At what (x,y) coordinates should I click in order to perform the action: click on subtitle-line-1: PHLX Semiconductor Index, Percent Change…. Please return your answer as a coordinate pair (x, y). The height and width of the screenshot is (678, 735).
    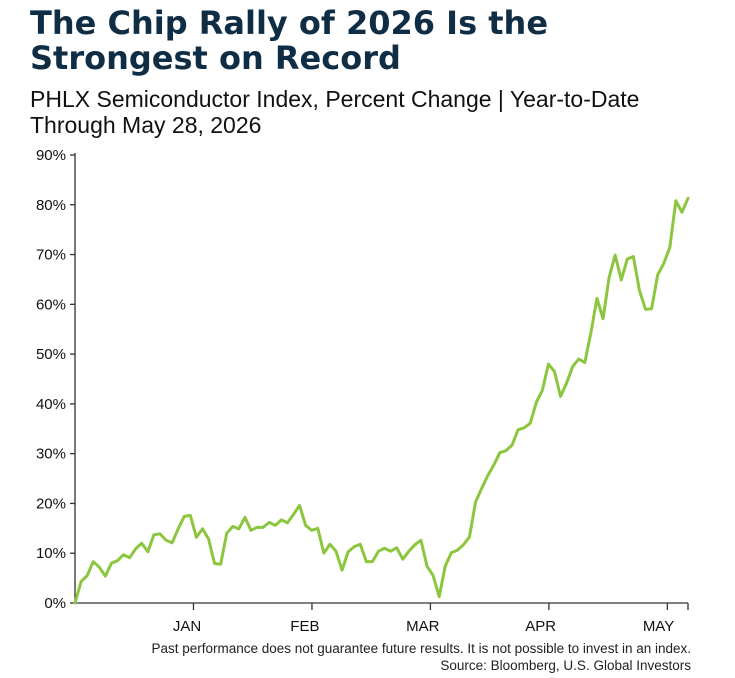
    Looking at the image, I should click on (335, 99).